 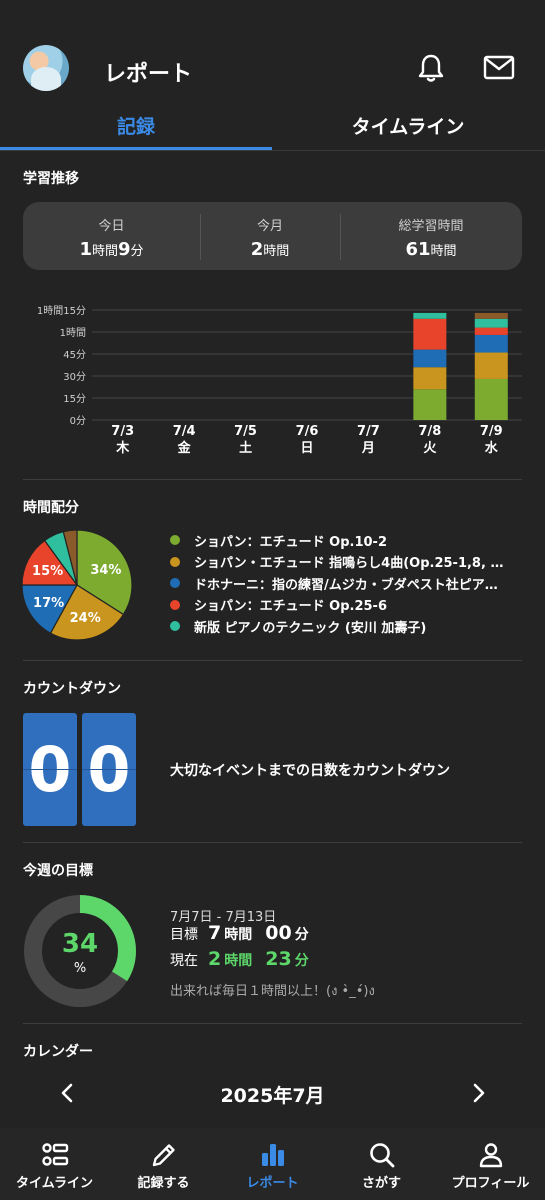 I want to click on legend-item: 新版 ピアノのテクニック (安川 加壽子), so click(x=298, y=626).